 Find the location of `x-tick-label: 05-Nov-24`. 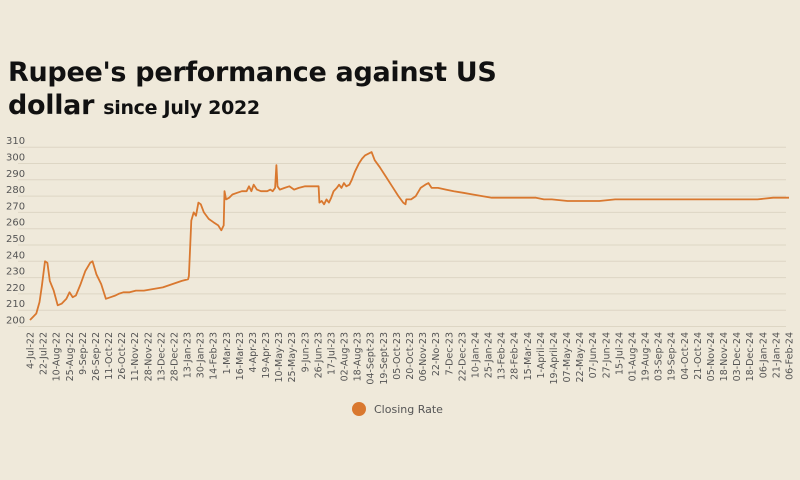

x-tick-label: 05-Nov-24 is located at coordinates (711, 356).